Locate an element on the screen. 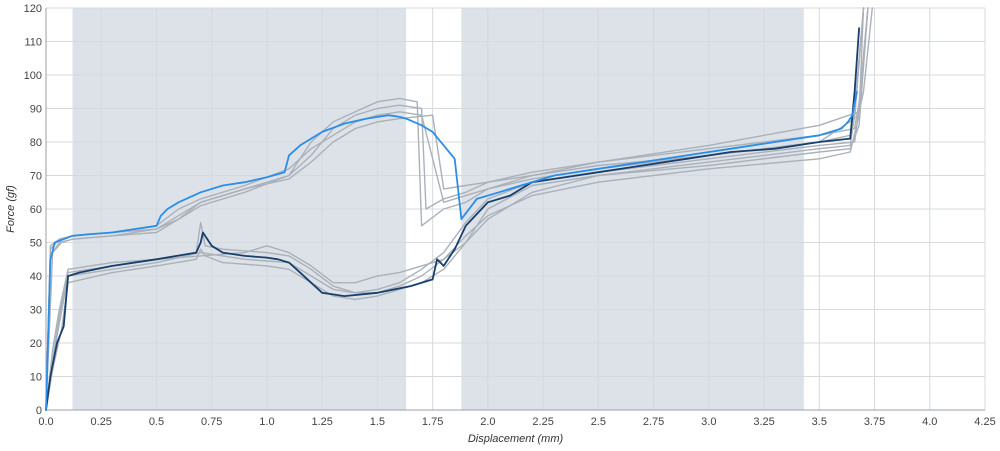 Image resolution: width=1000 pixels, height=451 pixels. y-tick-label: 80 is located at coordinates (36, 143).